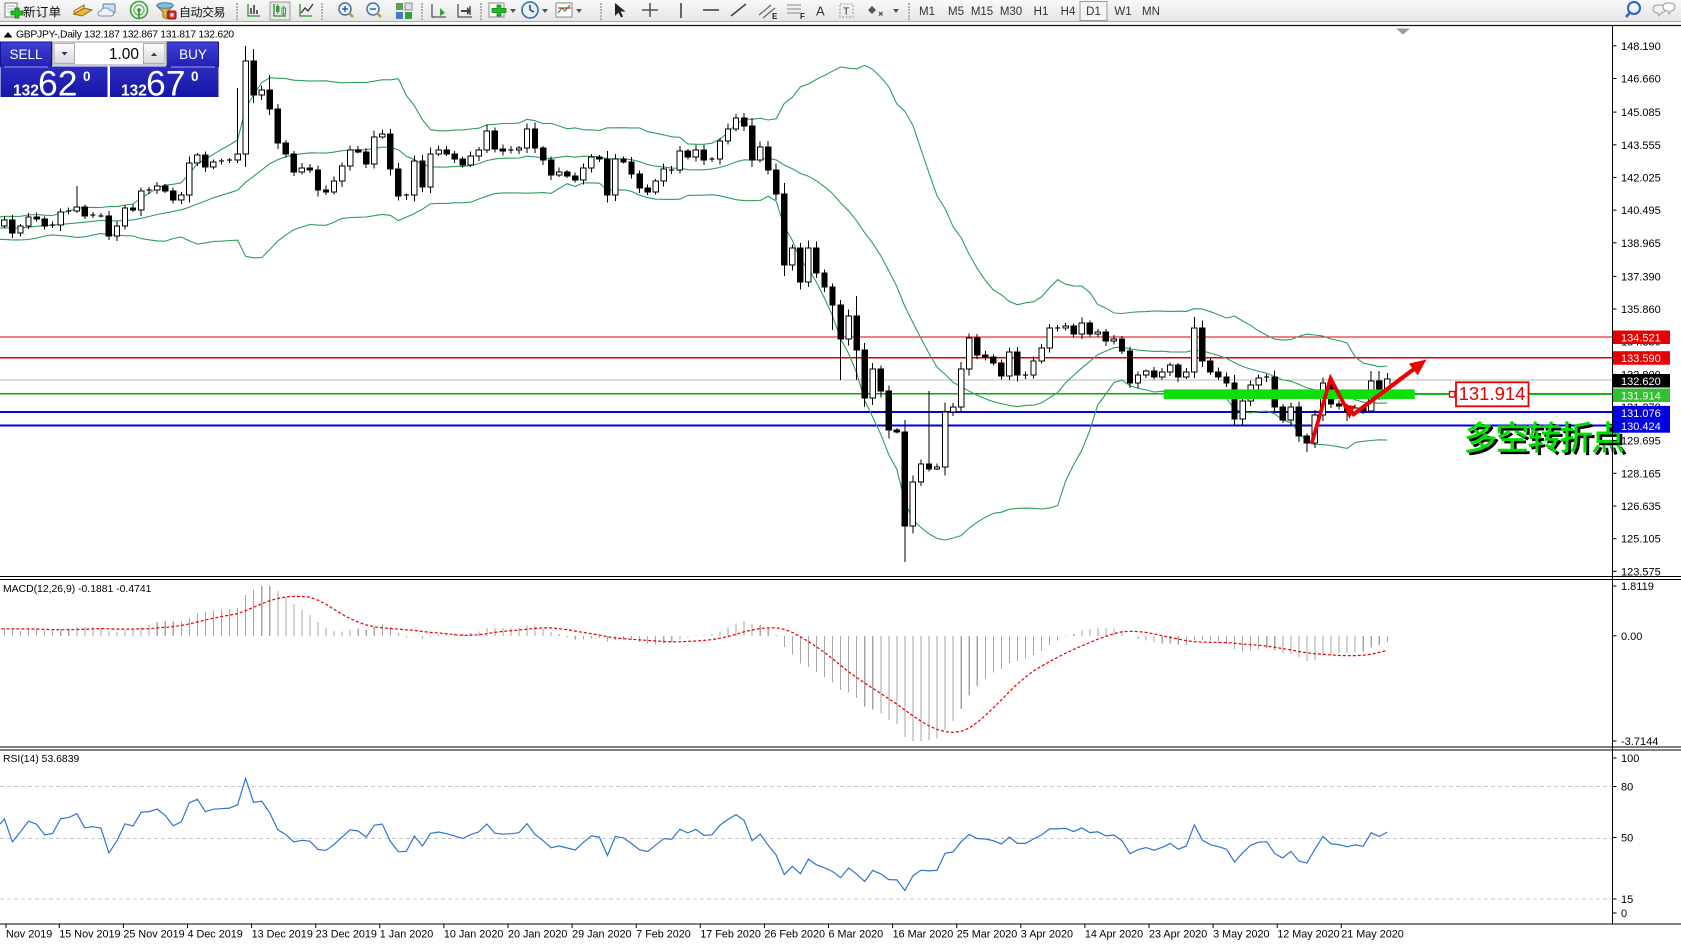 The image size is (1681, 944). I want to click on svg-text: 134.521, so click(1641, 339).